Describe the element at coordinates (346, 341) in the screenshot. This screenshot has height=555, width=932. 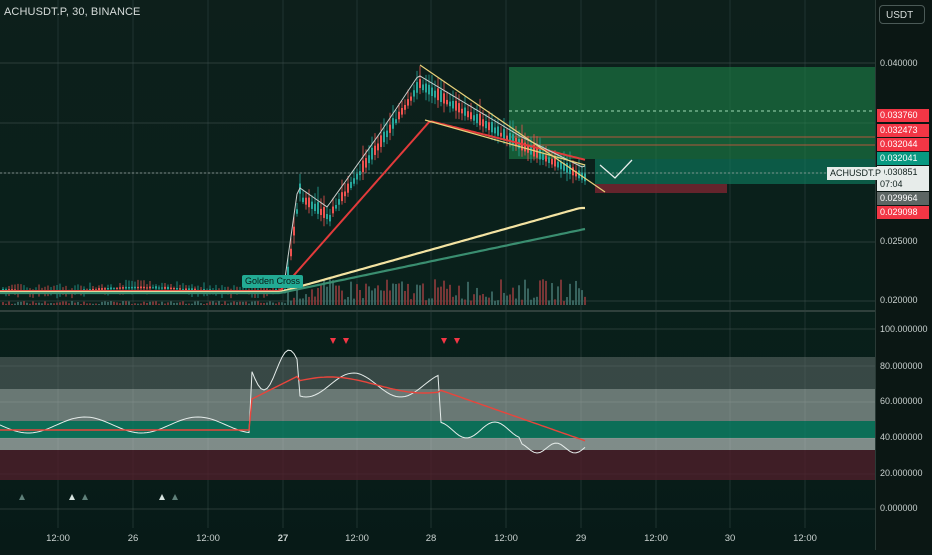
I see `sell-signal-marker` at that location.